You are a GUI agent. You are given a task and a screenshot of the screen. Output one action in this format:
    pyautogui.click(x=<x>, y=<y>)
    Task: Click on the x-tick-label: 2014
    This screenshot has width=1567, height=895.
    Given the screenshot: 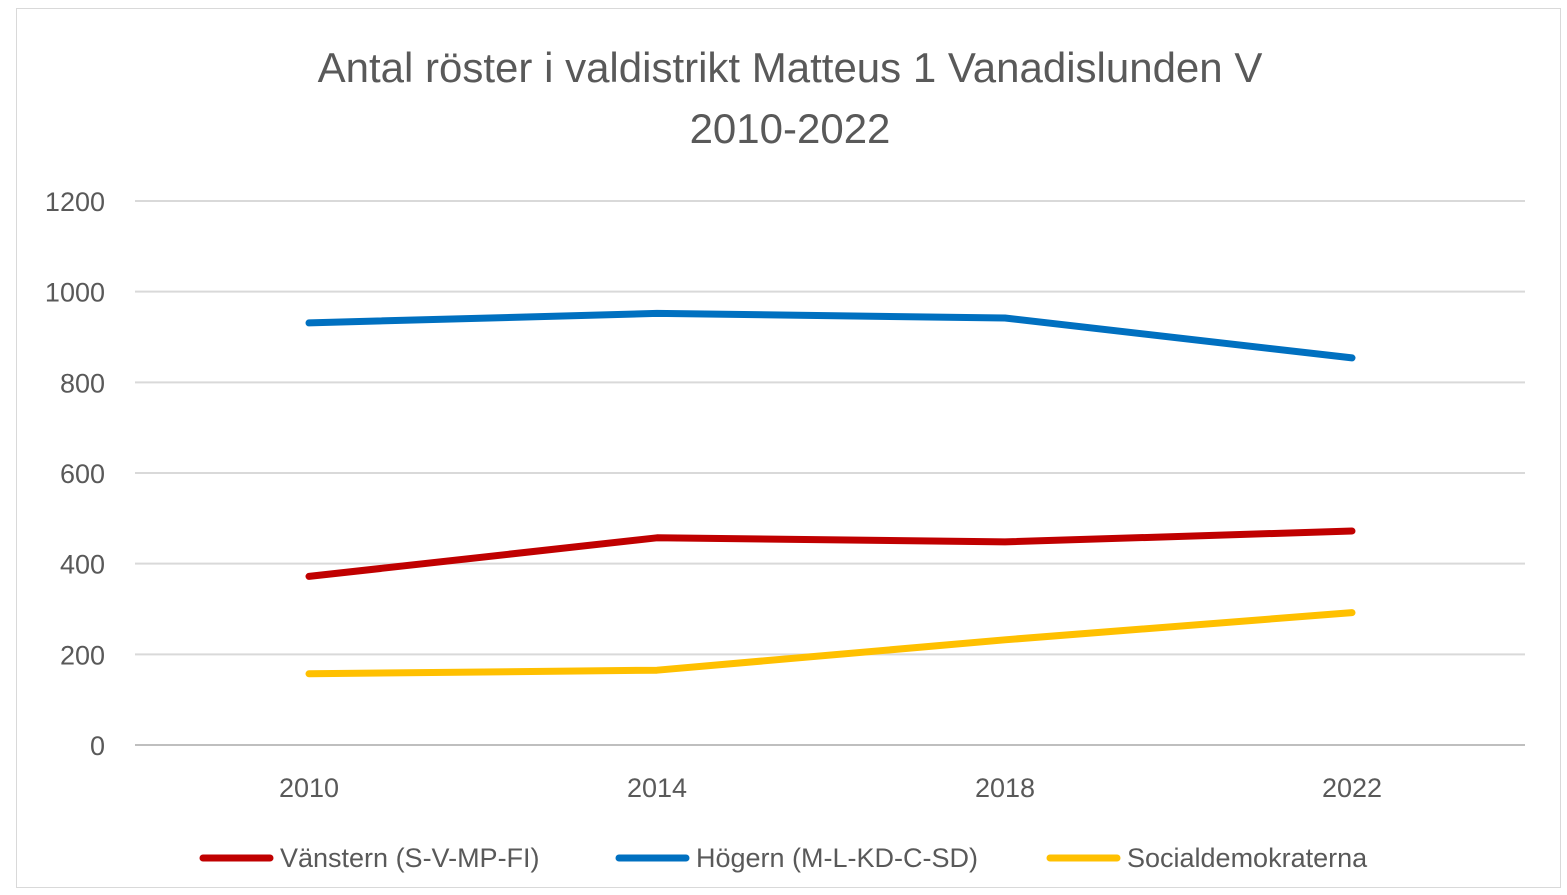 What is the action you would take?
    pyautogui.click(x=657, y=788)
    